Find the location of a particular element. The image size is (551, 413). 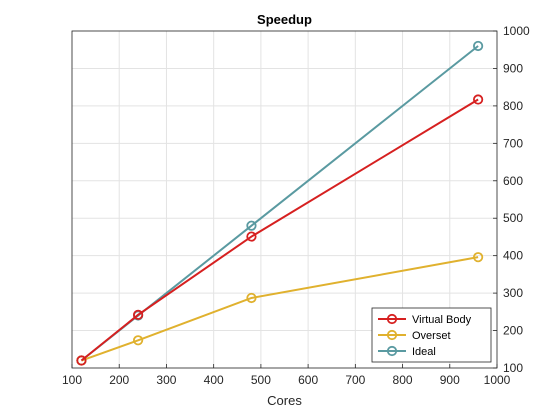

x-tick-label: 500 is located at coordinates (261, 380).